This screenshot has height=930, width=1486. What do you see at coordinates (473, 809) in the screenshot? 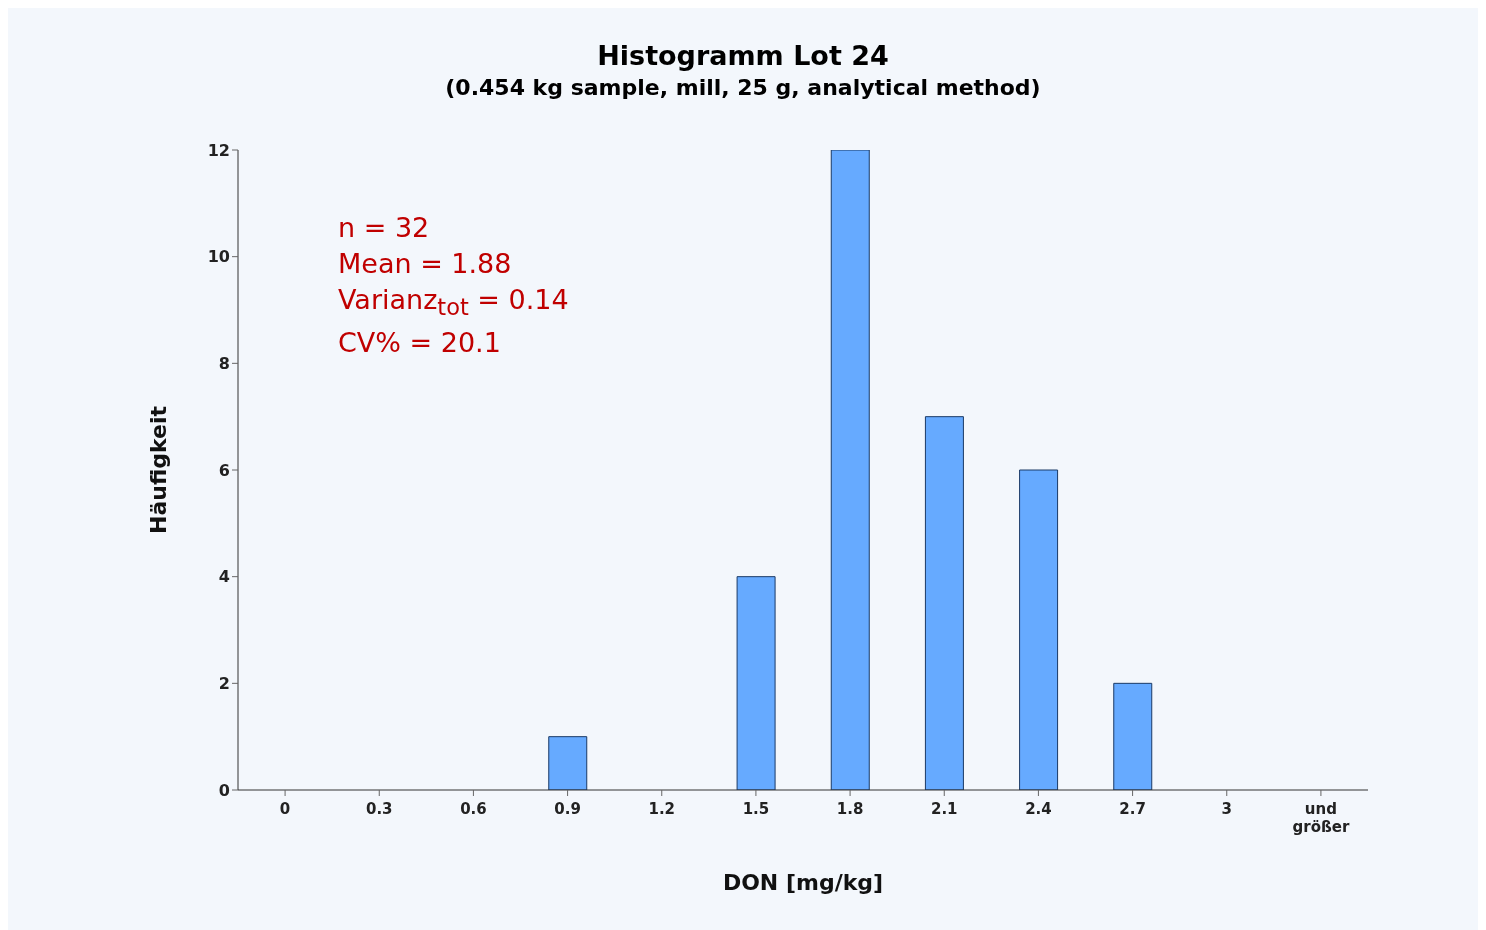
I see `x-tick-label: 0.6` at bounding box center [473, 809].